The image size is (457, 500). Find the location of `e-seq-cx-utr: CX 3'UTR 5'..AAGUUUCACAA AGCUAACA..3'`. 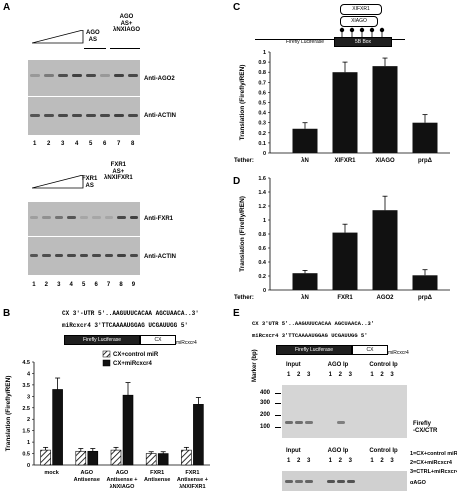

e-seq-cx-utr: CX 3'UTR 5'..AAGUUUCACAA AGCUAACA..3' is located at coordinates (313, 323).